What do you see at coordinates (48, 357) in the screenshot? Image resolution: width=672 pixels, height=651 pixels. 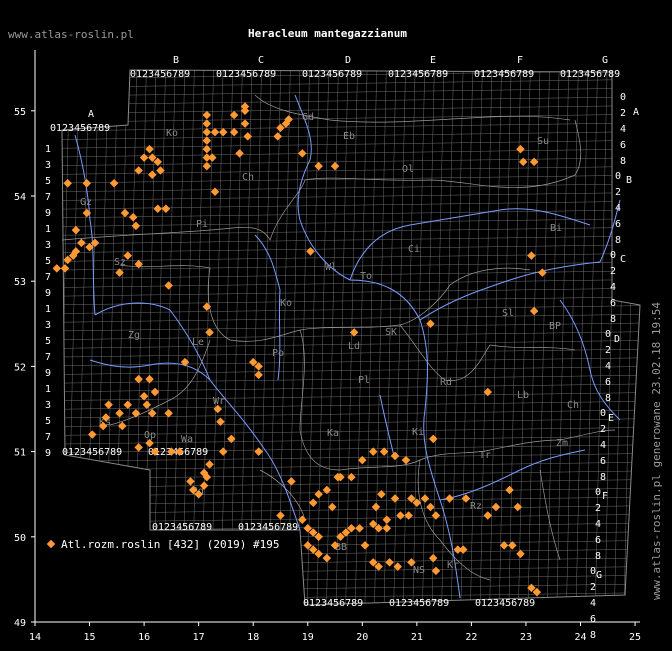 I see `grid-digit-left: 7` at bounding box center [48, 357].